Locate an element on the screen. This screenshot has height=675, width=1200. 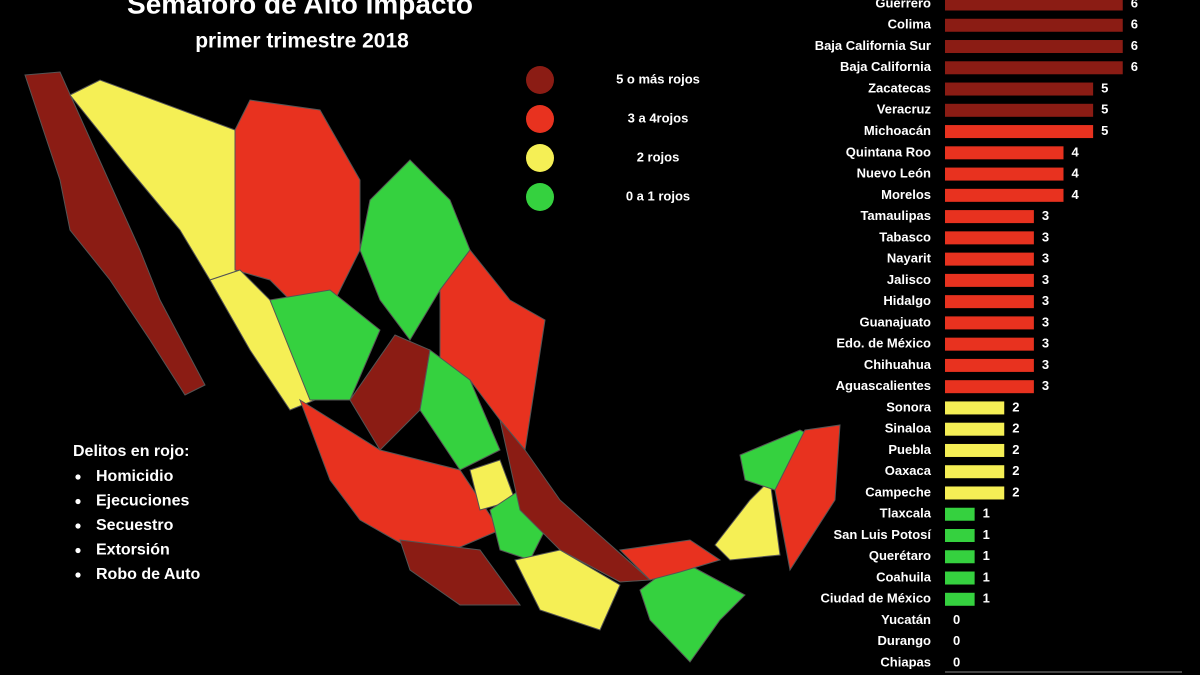
category-label: Morelos is located at coordinates (906, 194).